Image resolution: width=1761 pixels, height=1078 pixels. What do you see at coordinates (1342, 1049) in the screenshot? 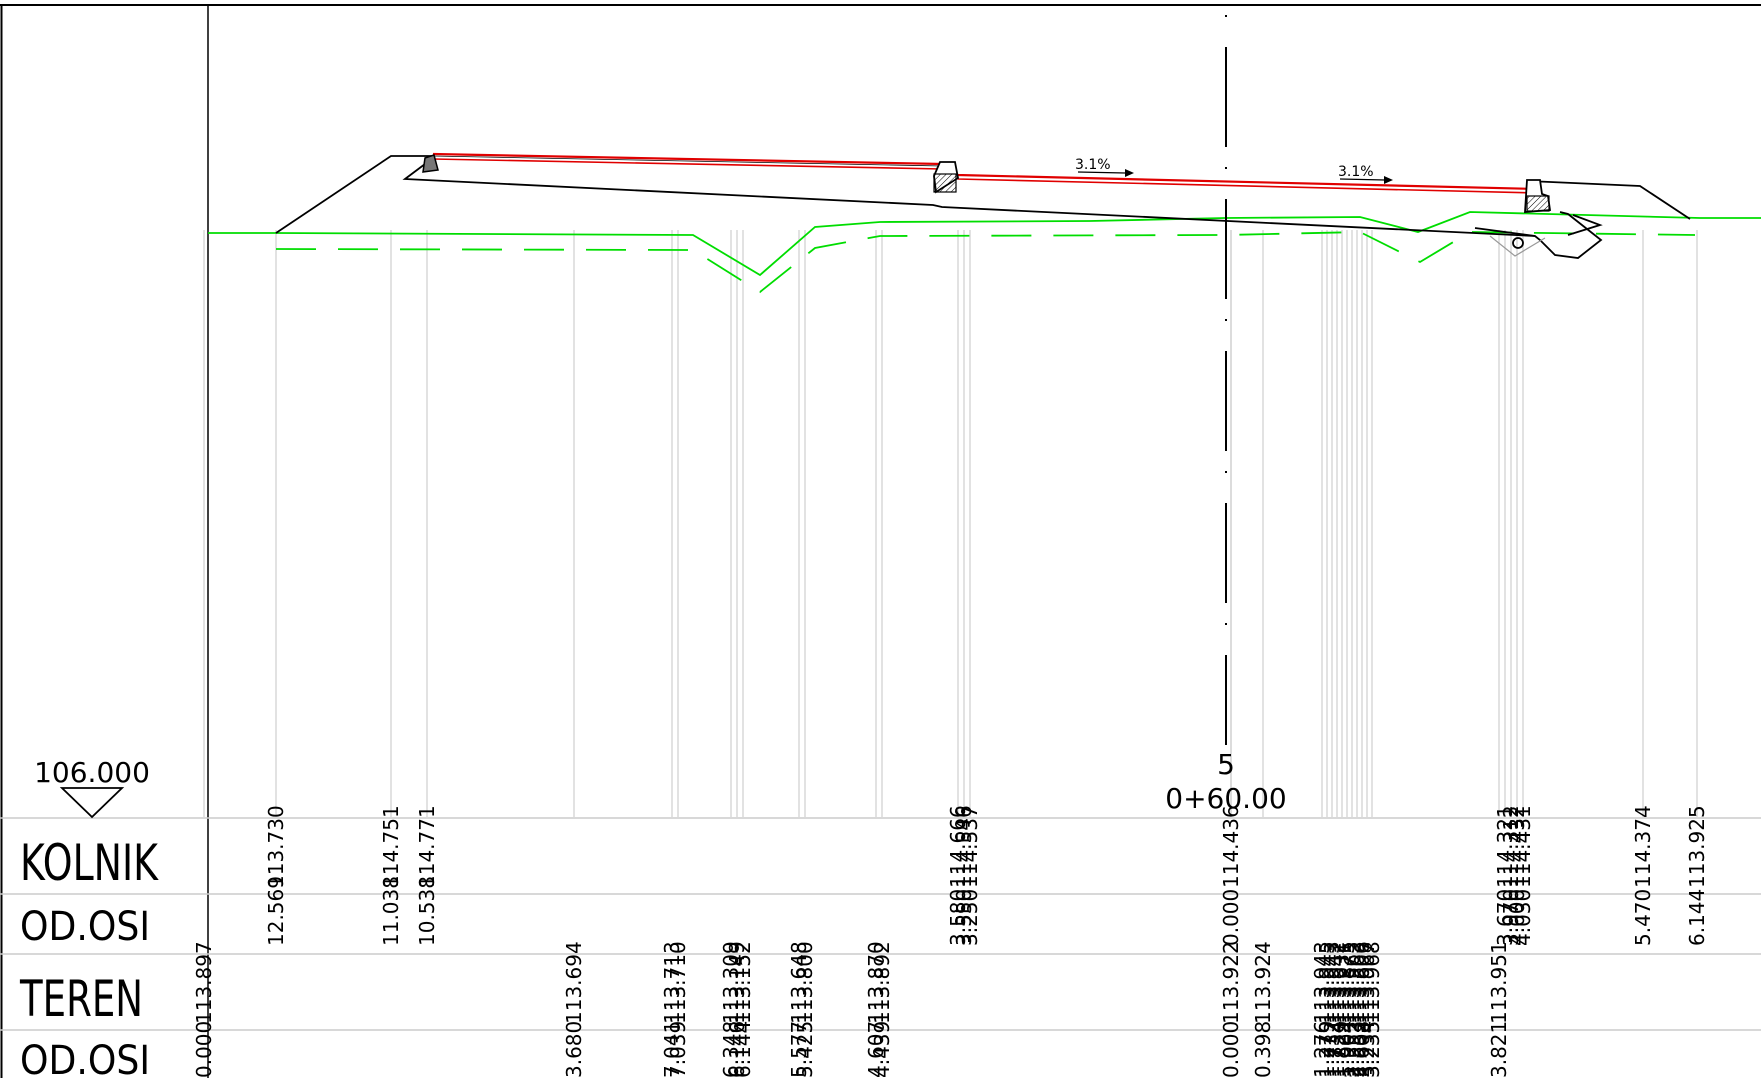
I see `teren-offset-value: 1.829` at bounding box center [1342, 1049].